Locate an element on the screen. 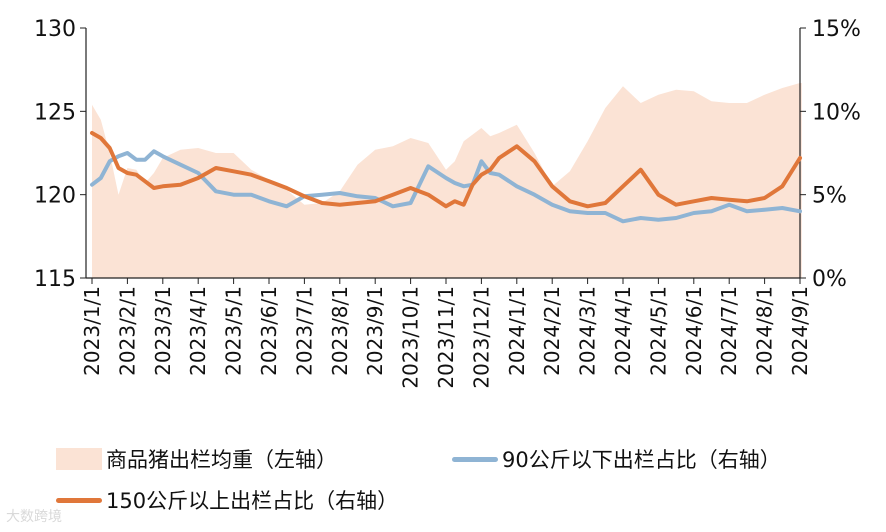 Image resolution: width=886 pixels, height=532 pixels. line-series-above-150kg is located at coordinates (446, 170).